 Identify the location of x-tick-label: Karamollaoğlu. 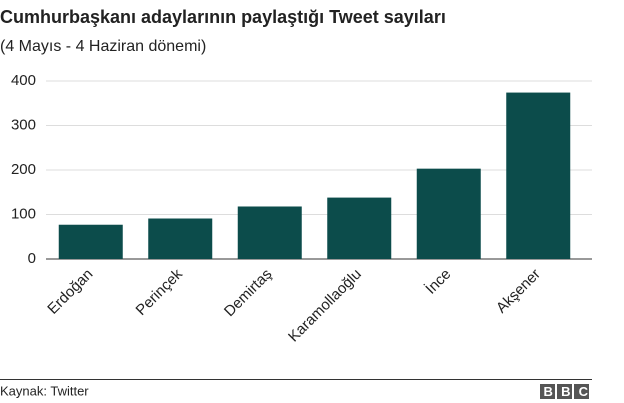
(325, 306).